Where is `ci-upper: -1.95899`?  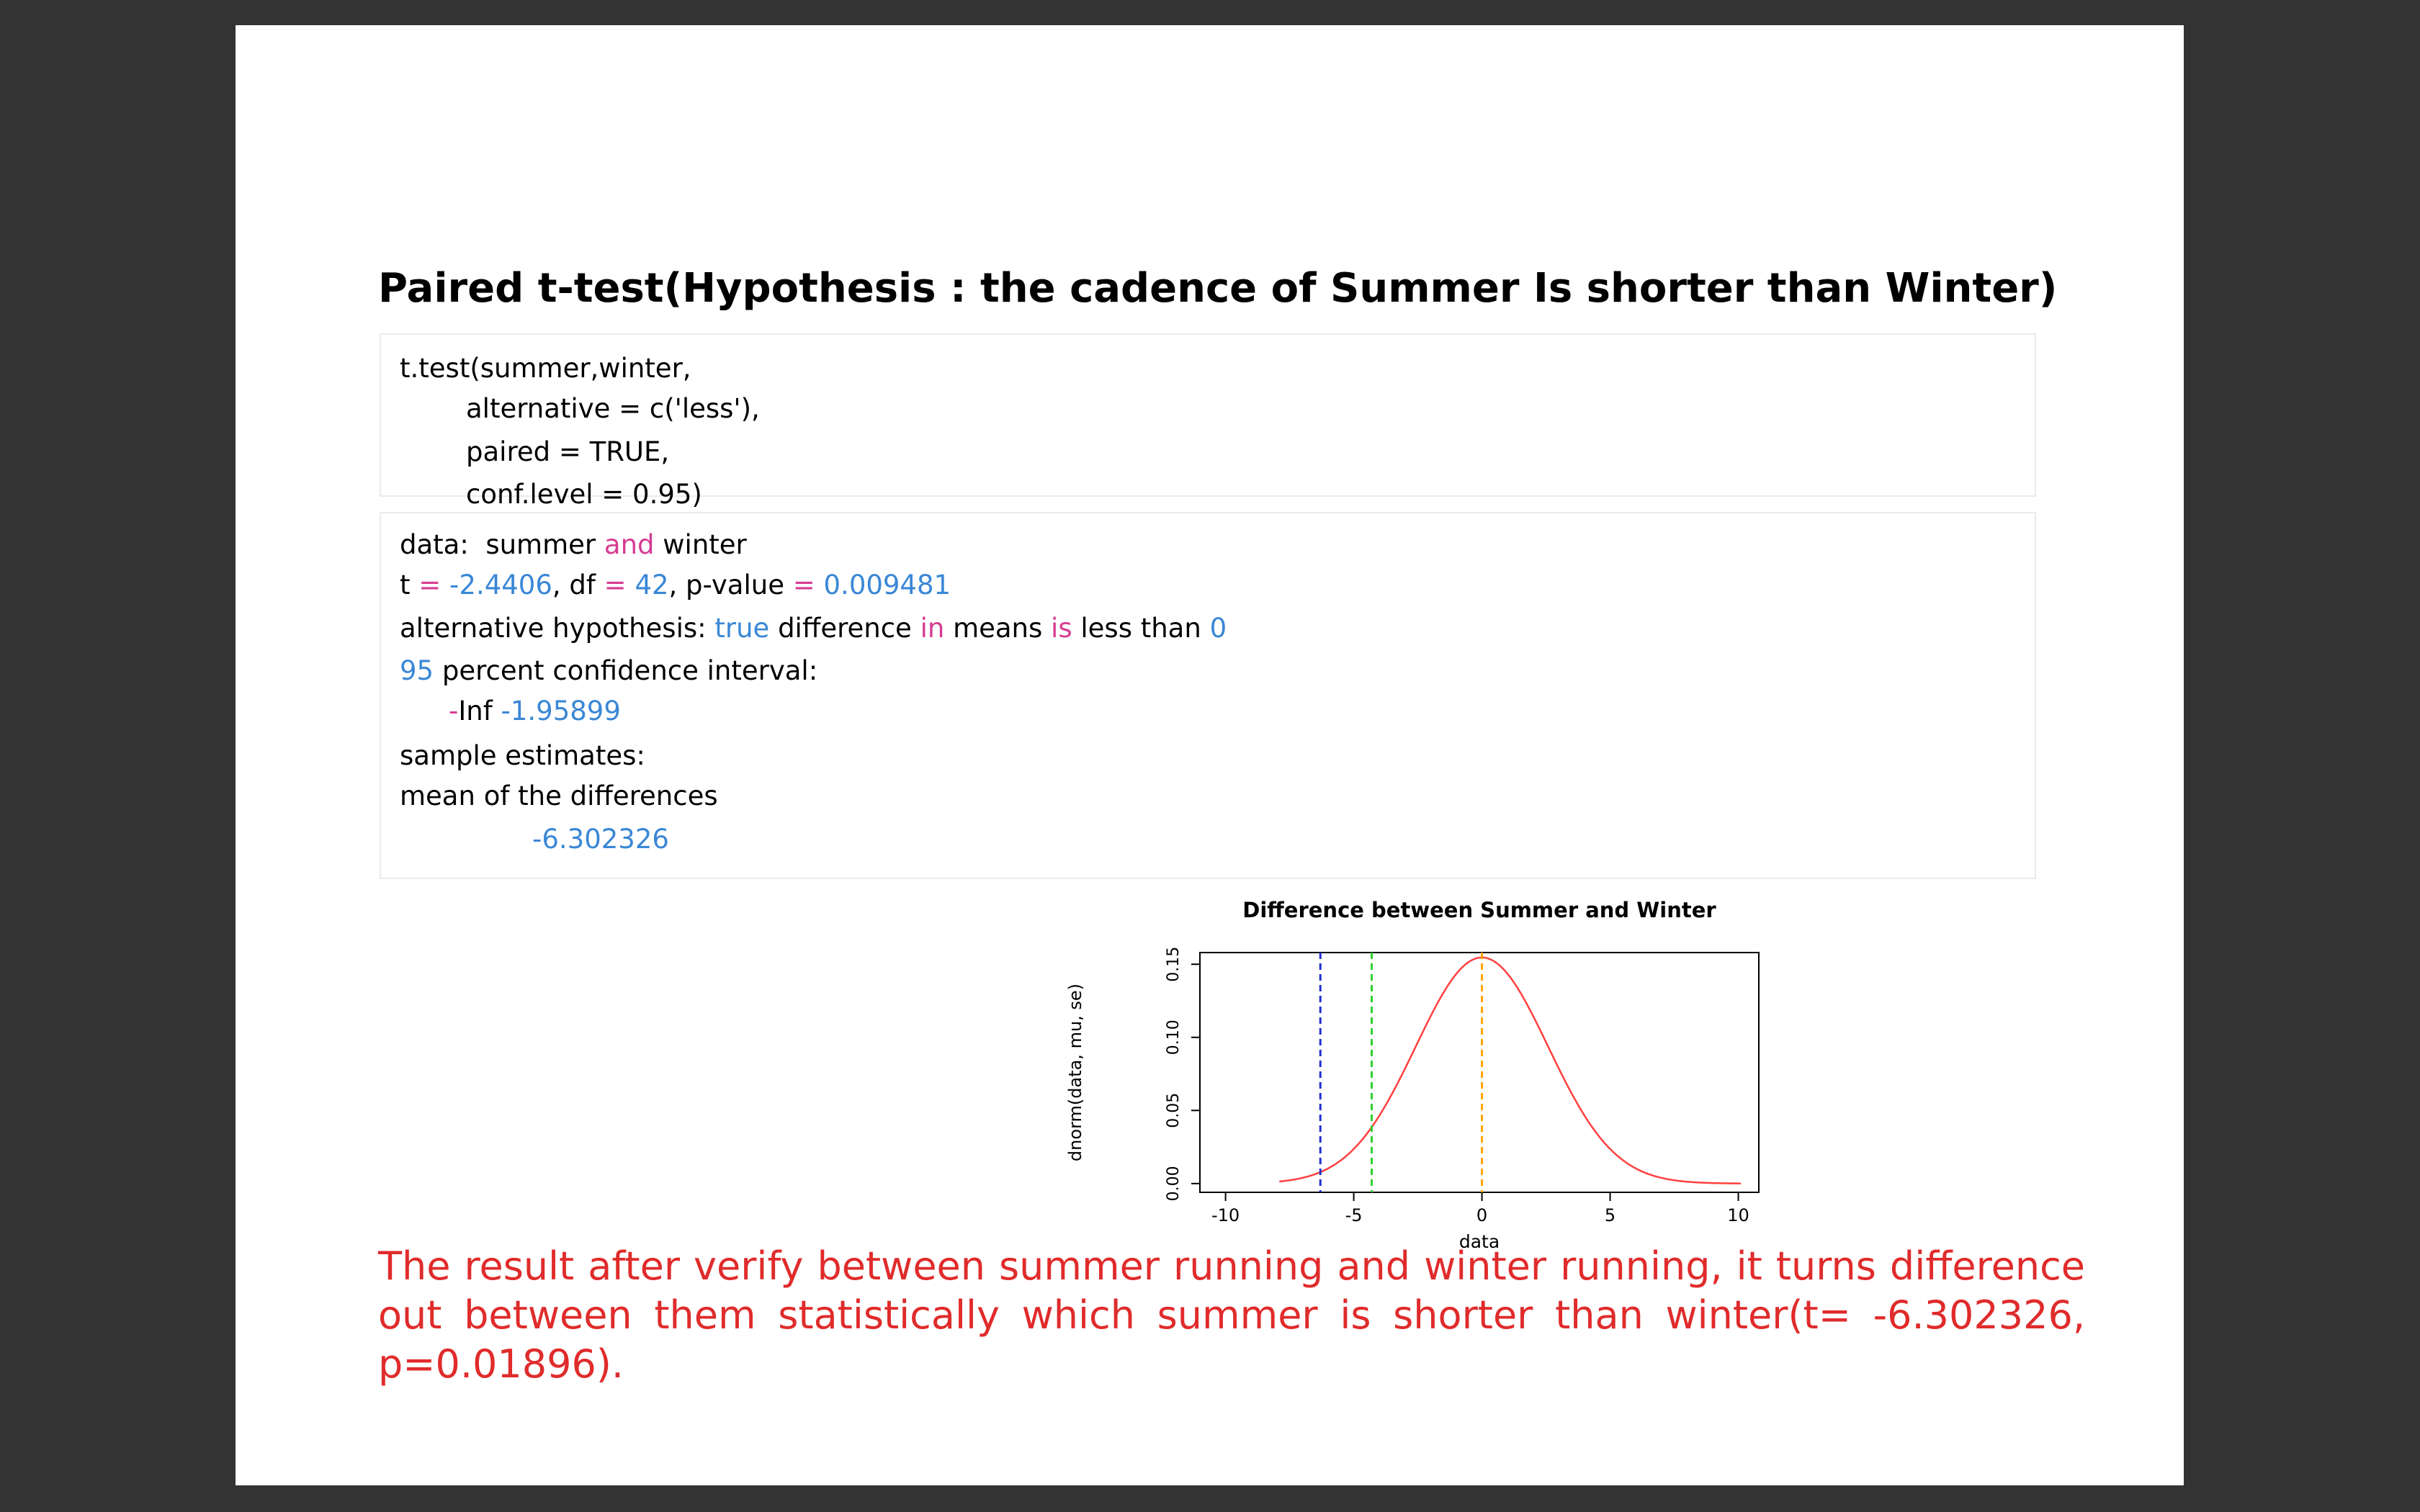
ci-upper: -1.95899 is located at coordinates (561, 711).